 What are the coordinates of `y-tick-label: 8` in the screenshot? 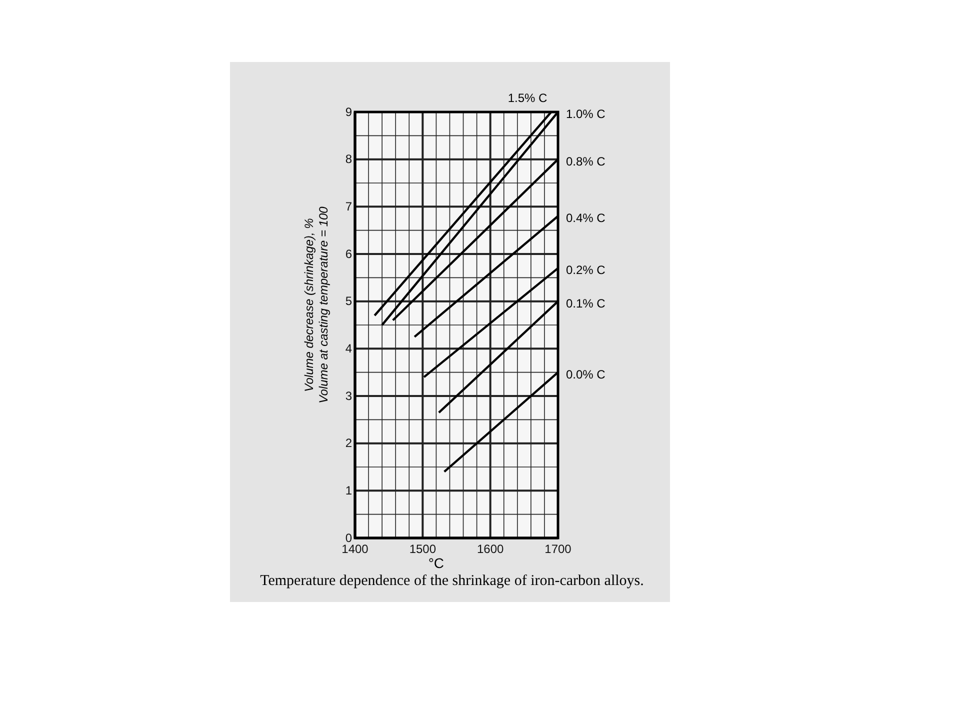 It's located at (348, 159).